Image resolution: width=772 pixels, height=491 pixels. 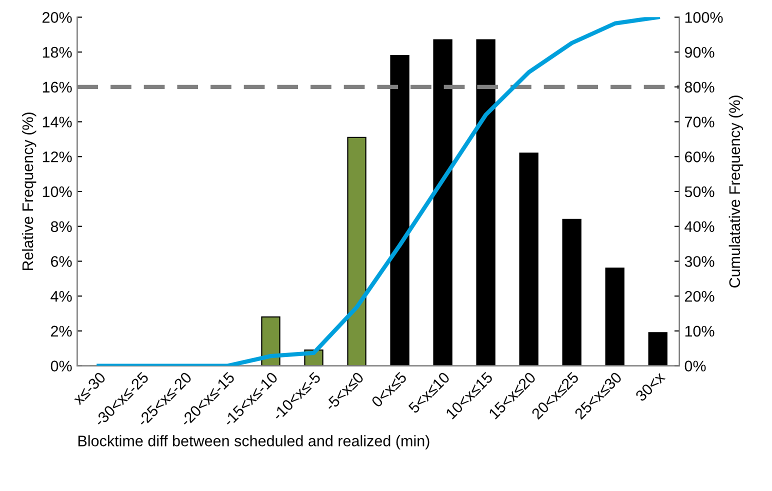 What do you see at coordinates (704, 17) in the screenshot?
I see `y2-tick-label: 100%` at bounding box center [704, 17].